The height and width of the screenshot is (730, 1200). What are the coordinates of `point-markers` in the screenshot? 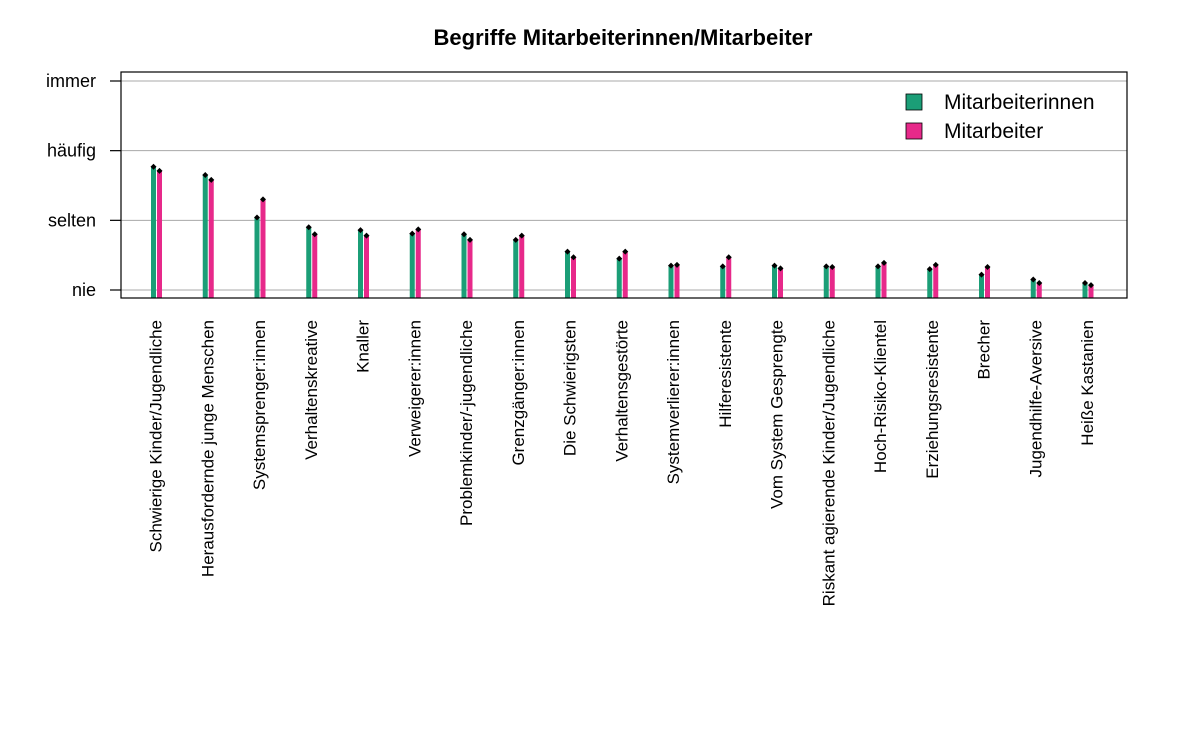 It's located at (622, 226).